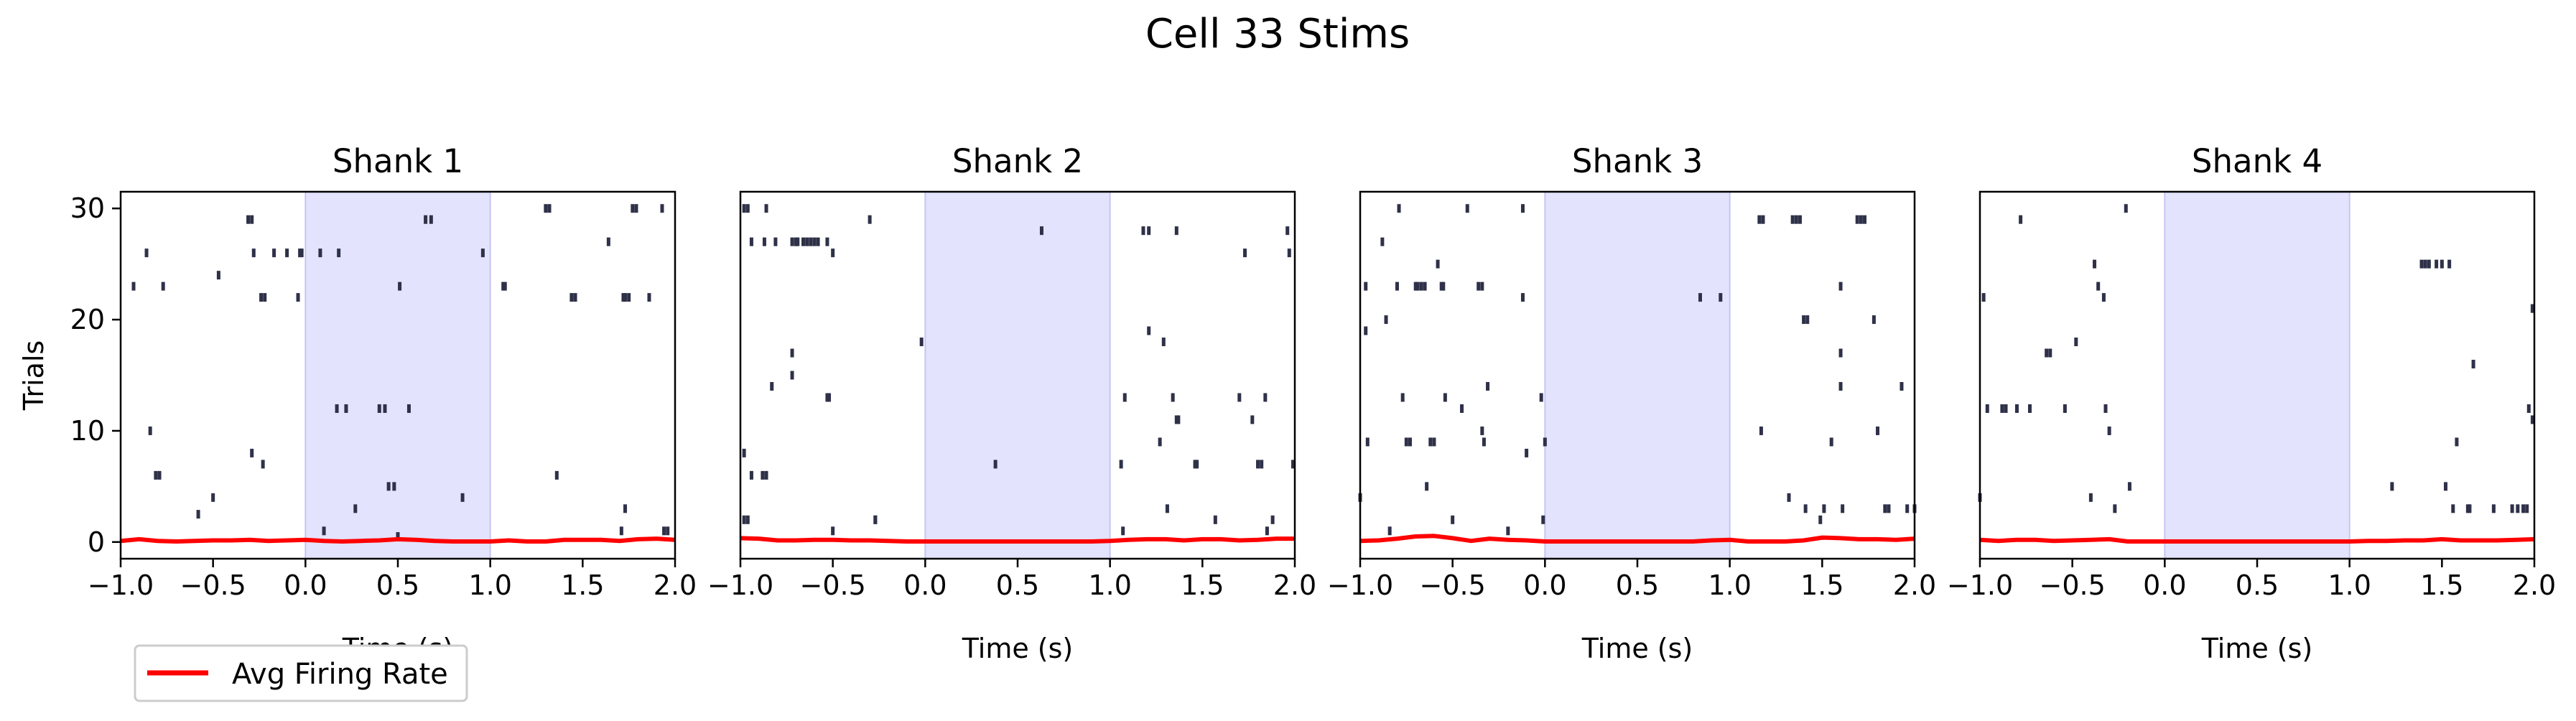  I want to click on x-tick-label: 0.0, so click(925, 585).